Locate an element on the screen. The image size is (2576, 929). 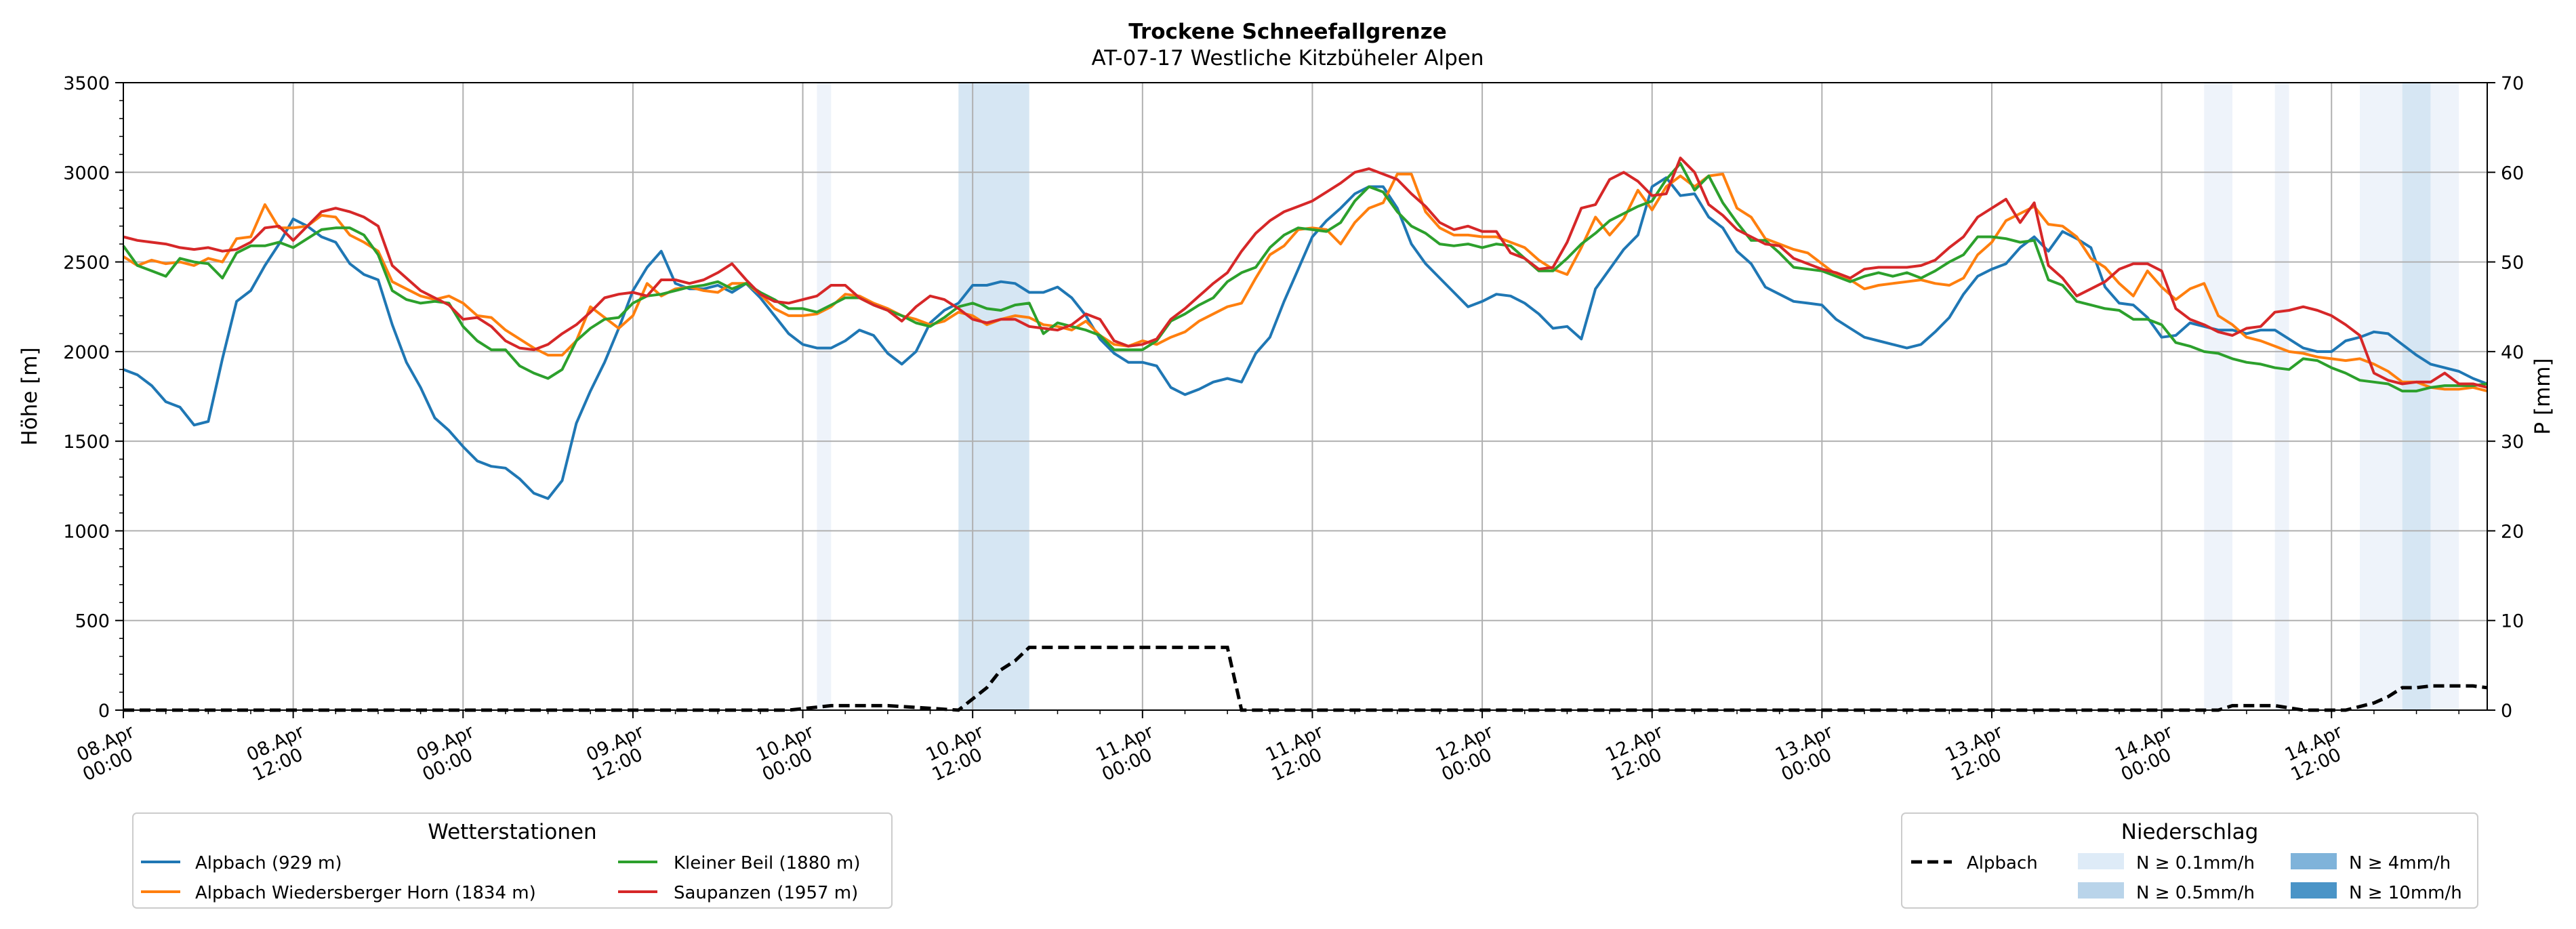
y-tick-label-0: 0 is located at coordinates (104, 711).